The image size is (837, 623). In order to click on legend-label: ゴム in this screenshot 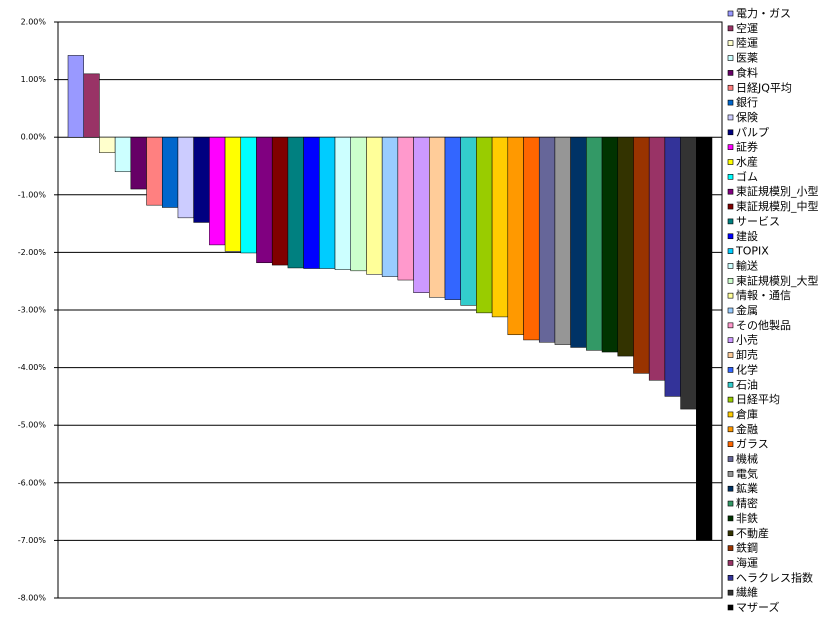, I will do `click(747, 176)`.